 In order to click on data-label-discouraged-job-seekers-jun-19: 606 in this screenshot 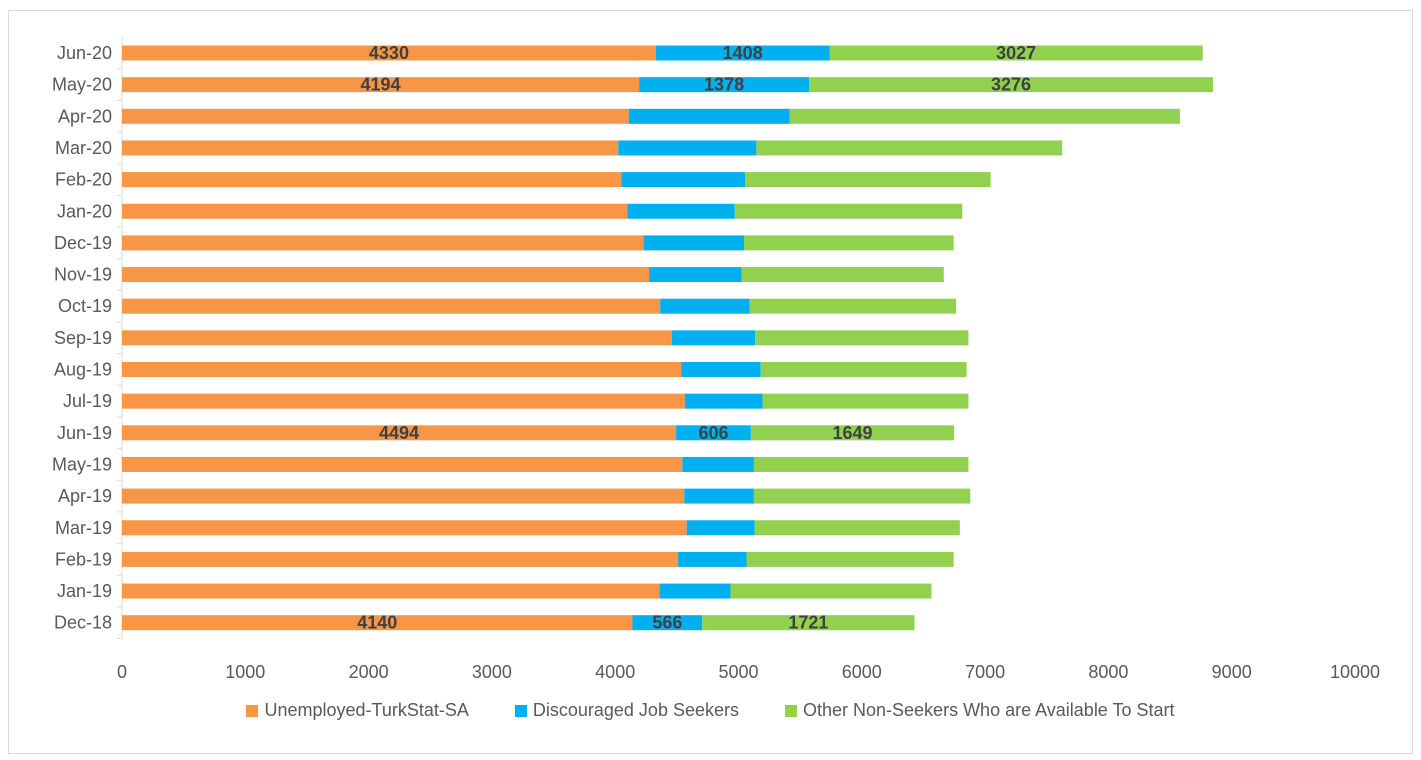, I will do `click(713, 433)`.